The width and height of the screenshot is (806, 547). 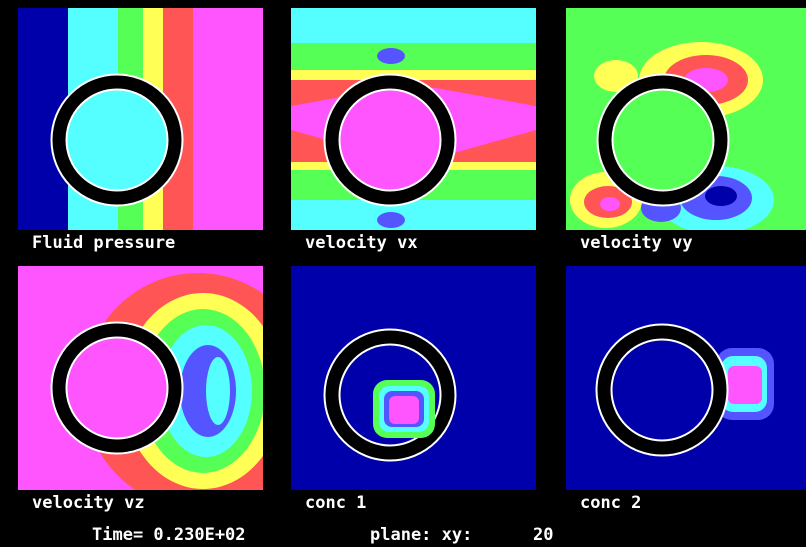 What do you see at coordinates (421, 535) in the screenshot?
I see `plane-label: plane: xy:` at bounding box center [421, 535].